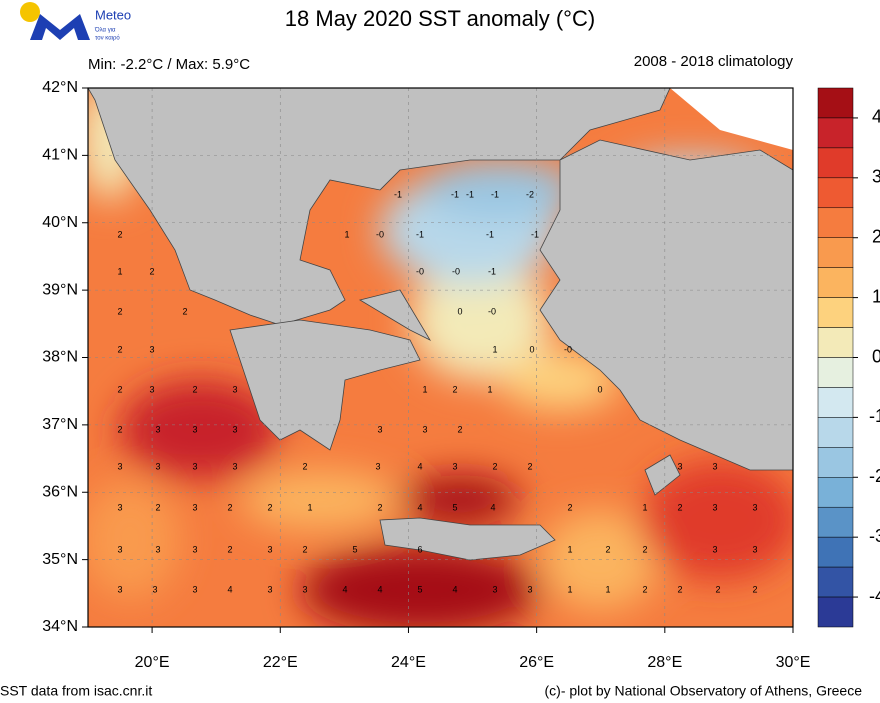 Image resolution: width=880 pixels, height=703 pixels. Describe the element at coordinates (105, 31) in the screenshot. I see `logo-sub: Όλα για` at that location.